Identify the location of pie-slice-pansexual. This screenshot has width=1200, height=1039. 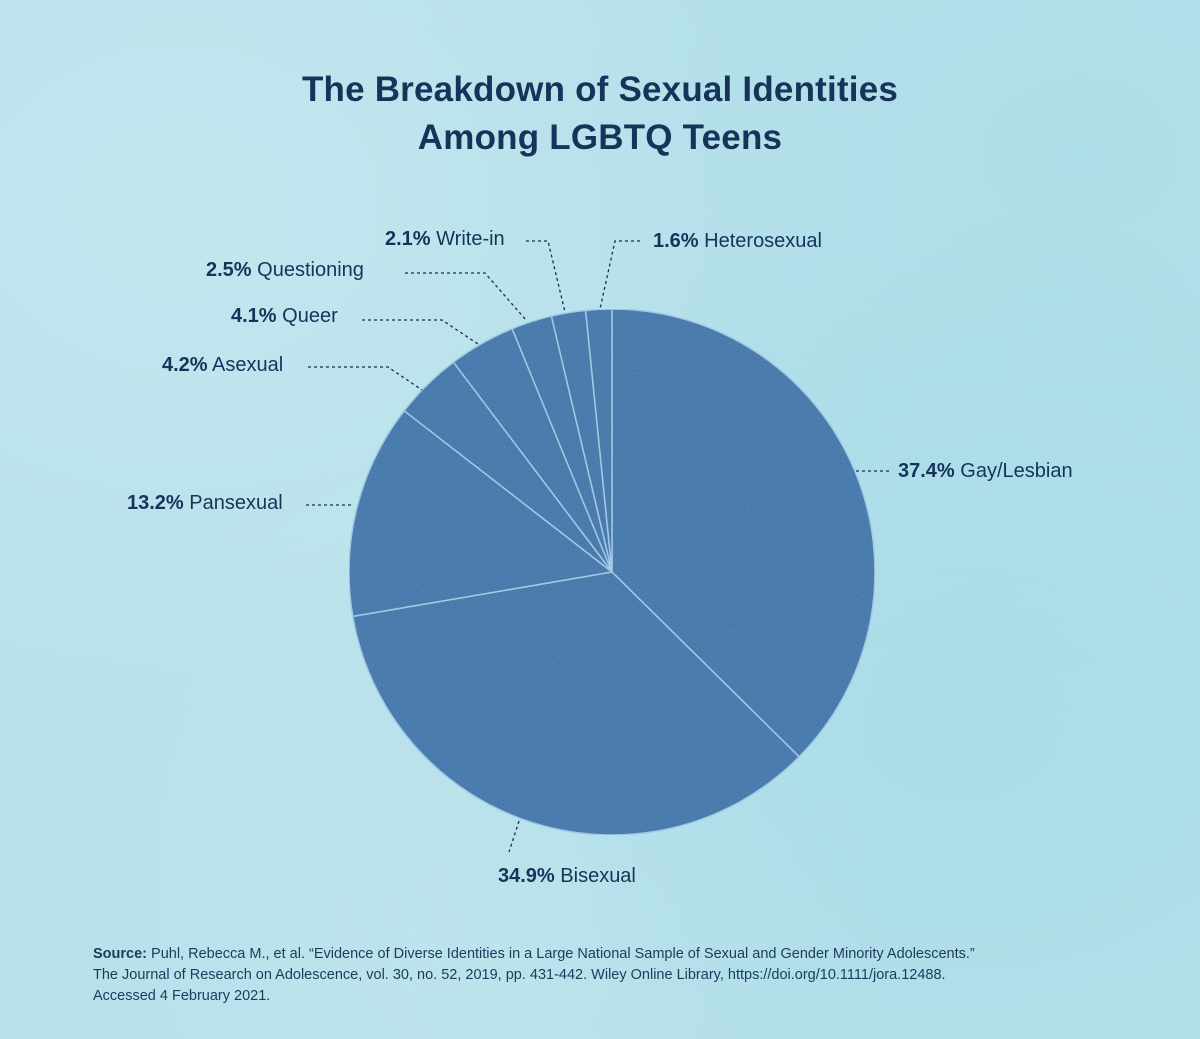
(480, 514).